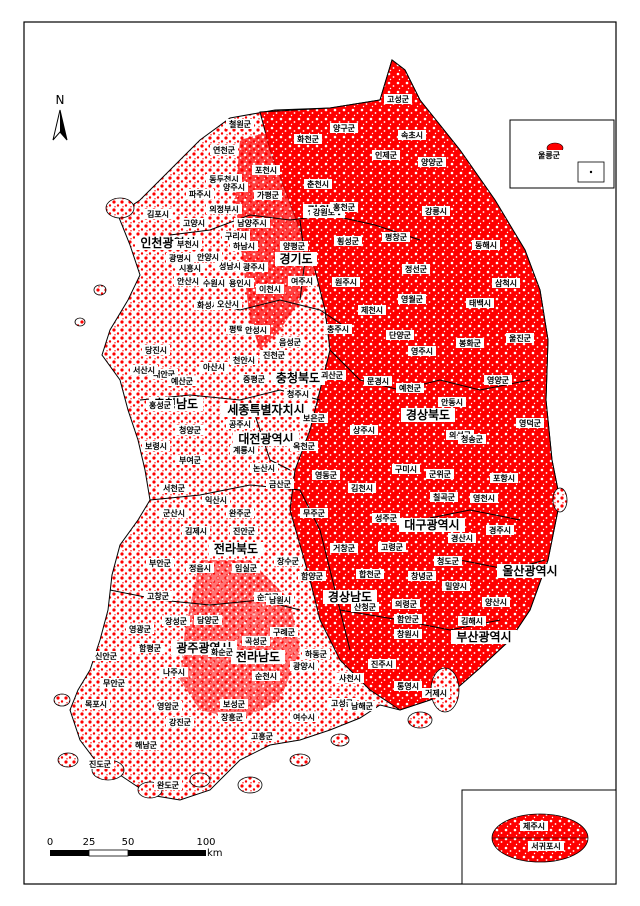 The image size is (640, 906). I want to click on city-label: 영주시, so click(422, 351).